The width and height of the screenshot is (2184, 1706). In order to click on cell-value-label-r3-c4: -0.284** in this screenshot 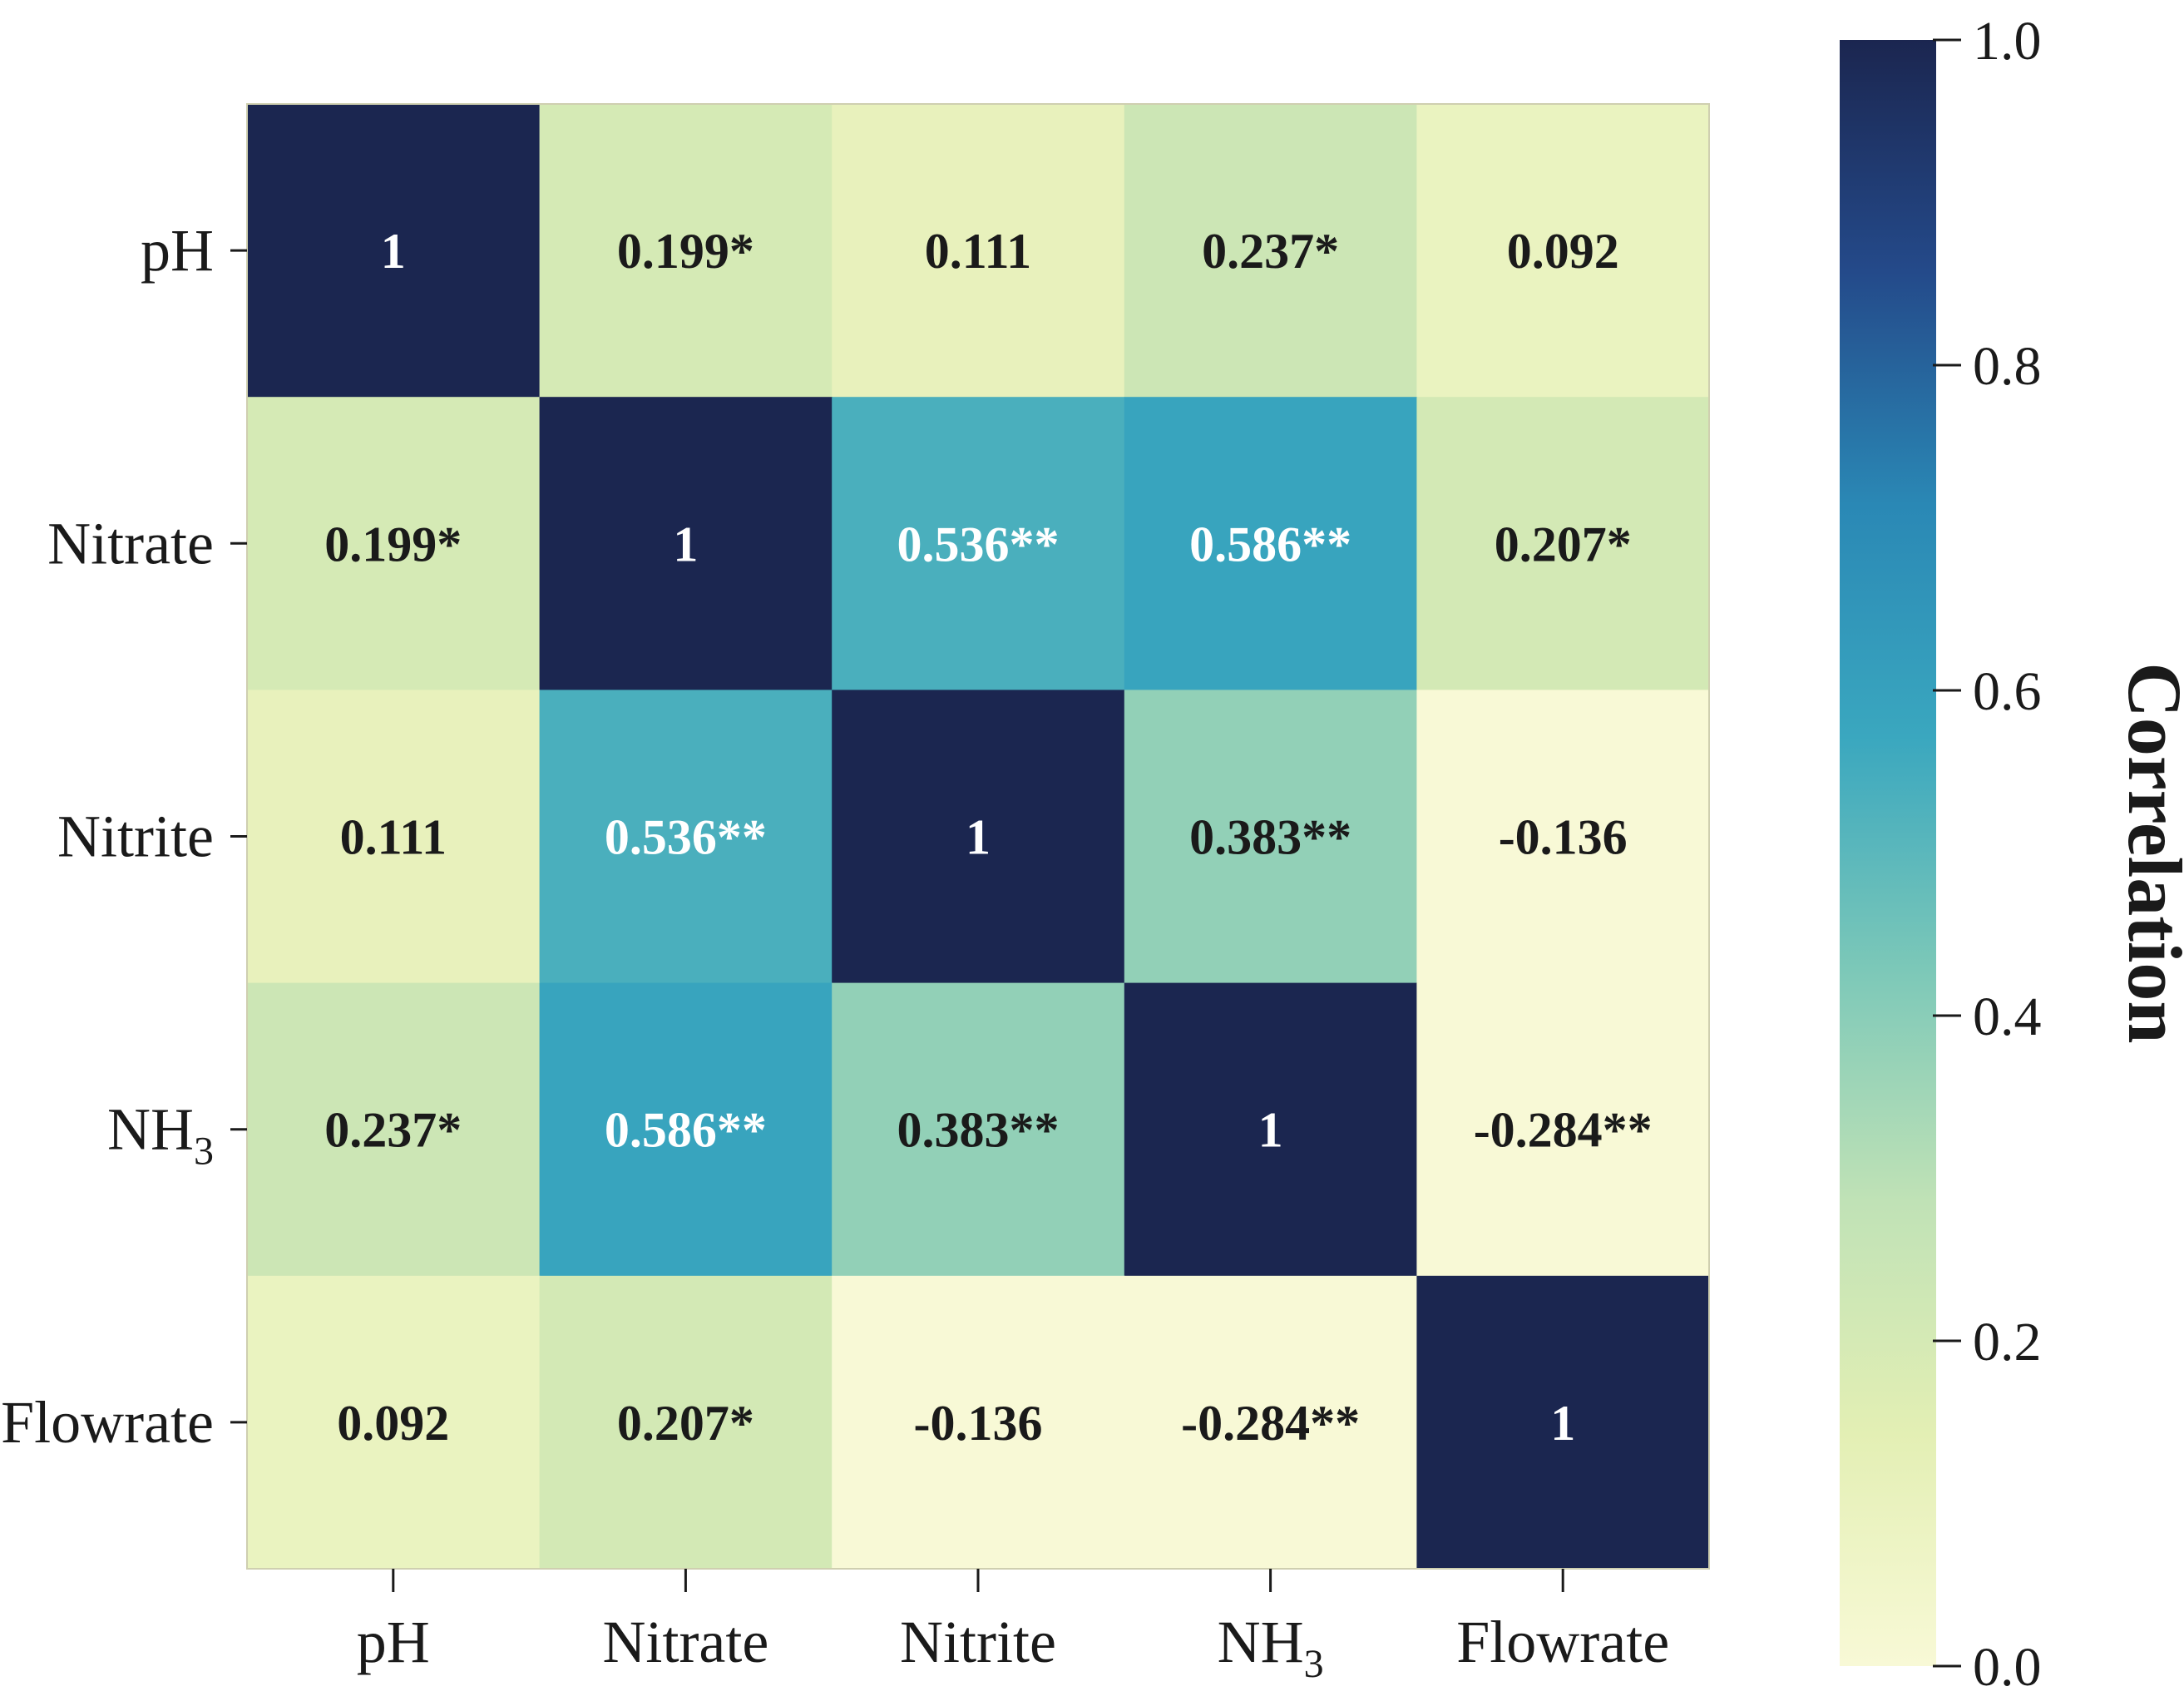, I will do `click(1563, 1130)`.